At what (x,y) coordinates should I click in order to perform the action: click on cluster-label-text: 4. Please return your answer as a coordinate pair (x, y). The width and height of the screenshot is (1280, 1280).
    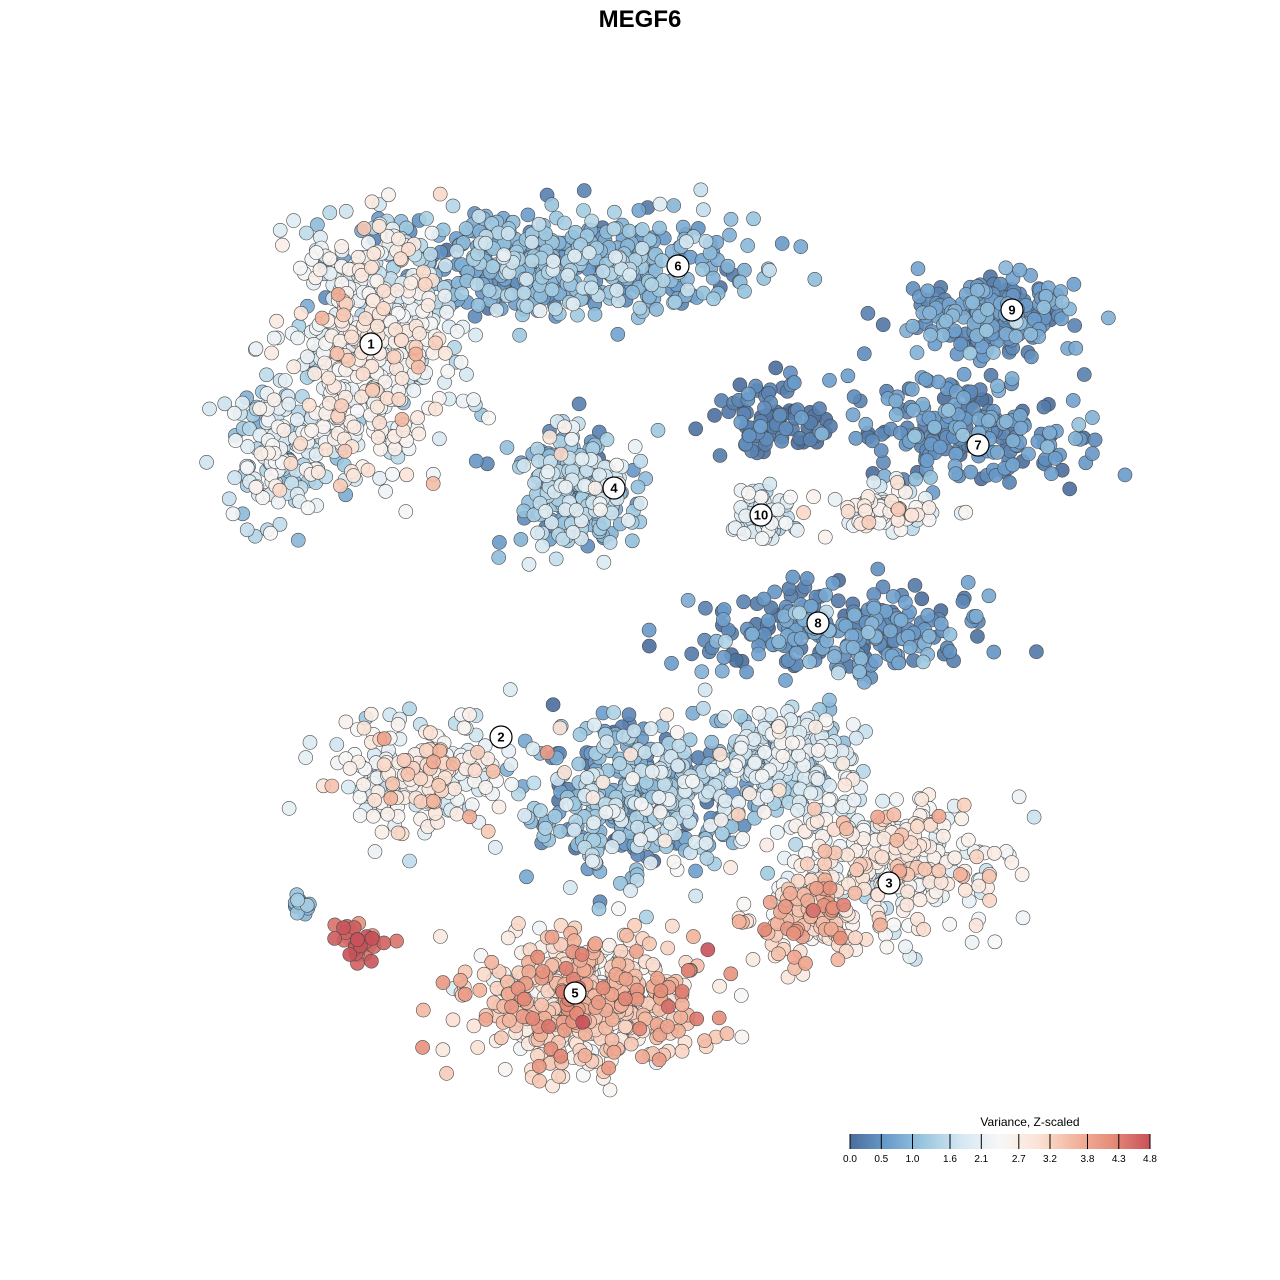
    Looking at the image, I should click on (614, 488).